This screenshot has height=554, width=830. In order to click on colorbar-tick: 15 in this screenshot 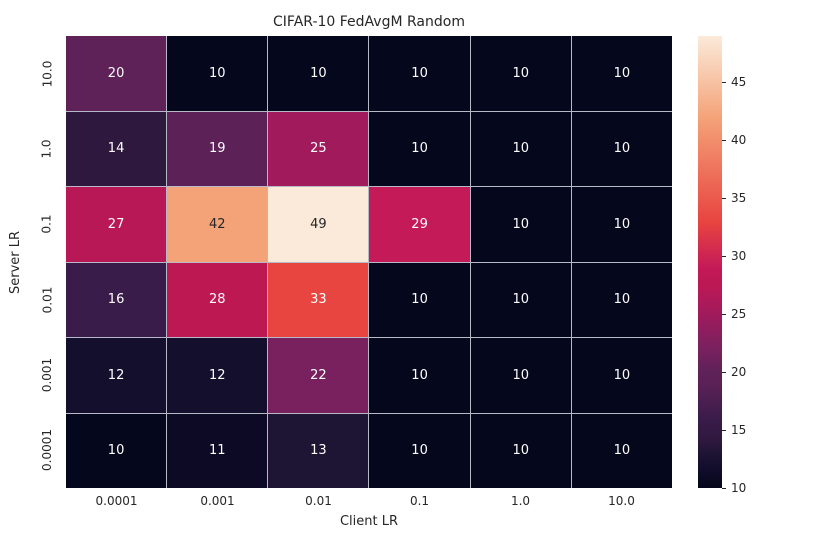, I will do `click(734, 430)`.